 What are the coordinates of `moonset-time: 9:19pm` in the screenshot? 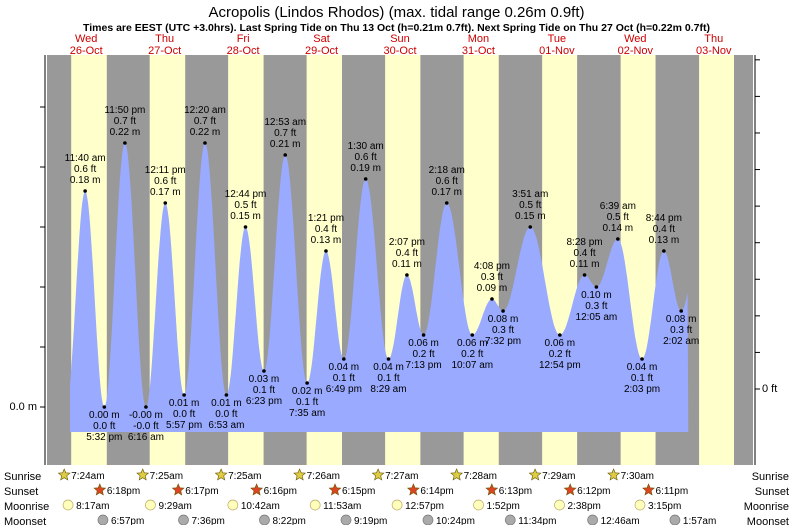 It's located at (370, 520).